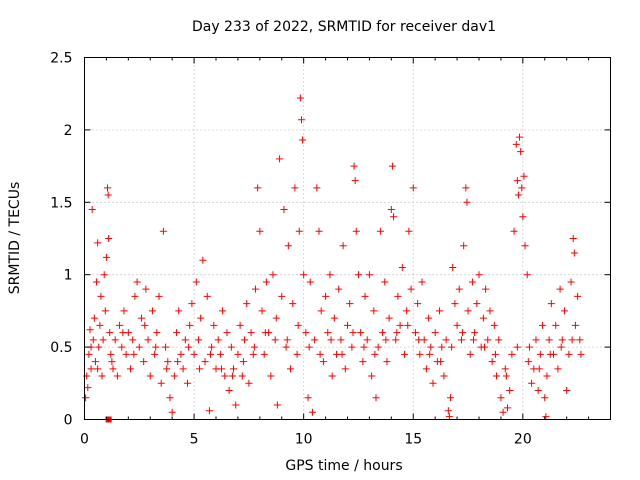  Describe the element at coordinates (61, 59) in the screenshot. I see `y-tick-label: 2.5` at that location.